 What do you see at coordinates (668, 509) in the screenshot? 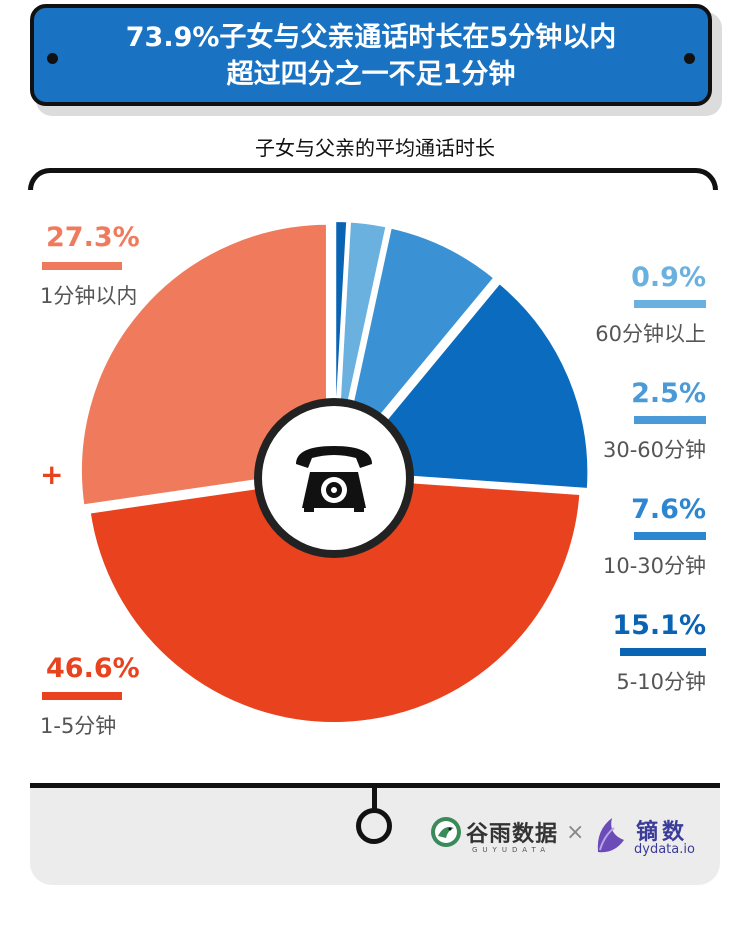
I see `pct-label-10-30: 7.6%` at bounding box center [668, 509].